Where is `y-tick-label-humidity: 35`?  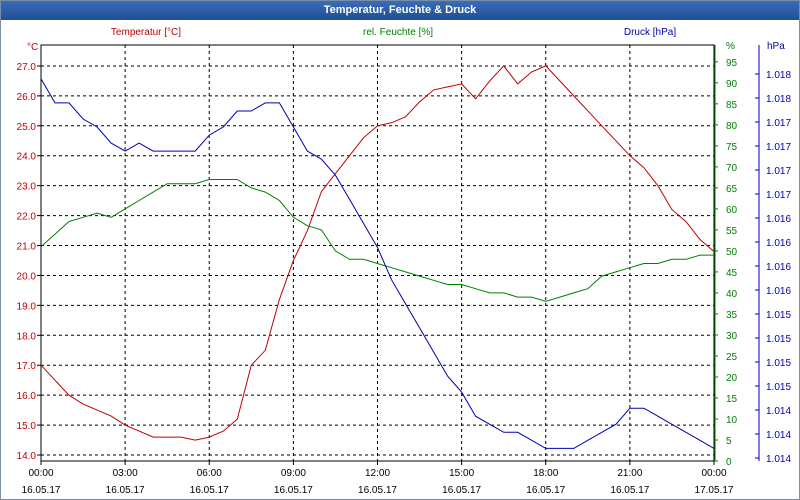
y-tick-label-humidity: 35 is located at coordinates (732, 315).